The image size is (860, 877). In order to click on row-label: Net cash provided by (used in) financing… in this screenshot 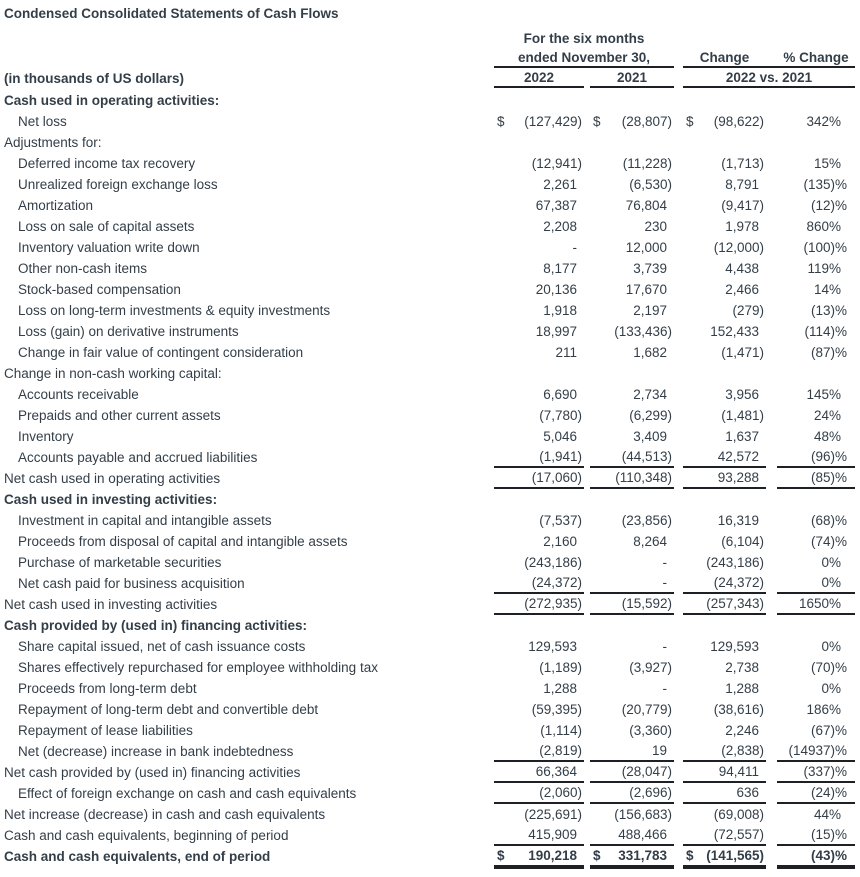, I will do `click(152, 772)`.